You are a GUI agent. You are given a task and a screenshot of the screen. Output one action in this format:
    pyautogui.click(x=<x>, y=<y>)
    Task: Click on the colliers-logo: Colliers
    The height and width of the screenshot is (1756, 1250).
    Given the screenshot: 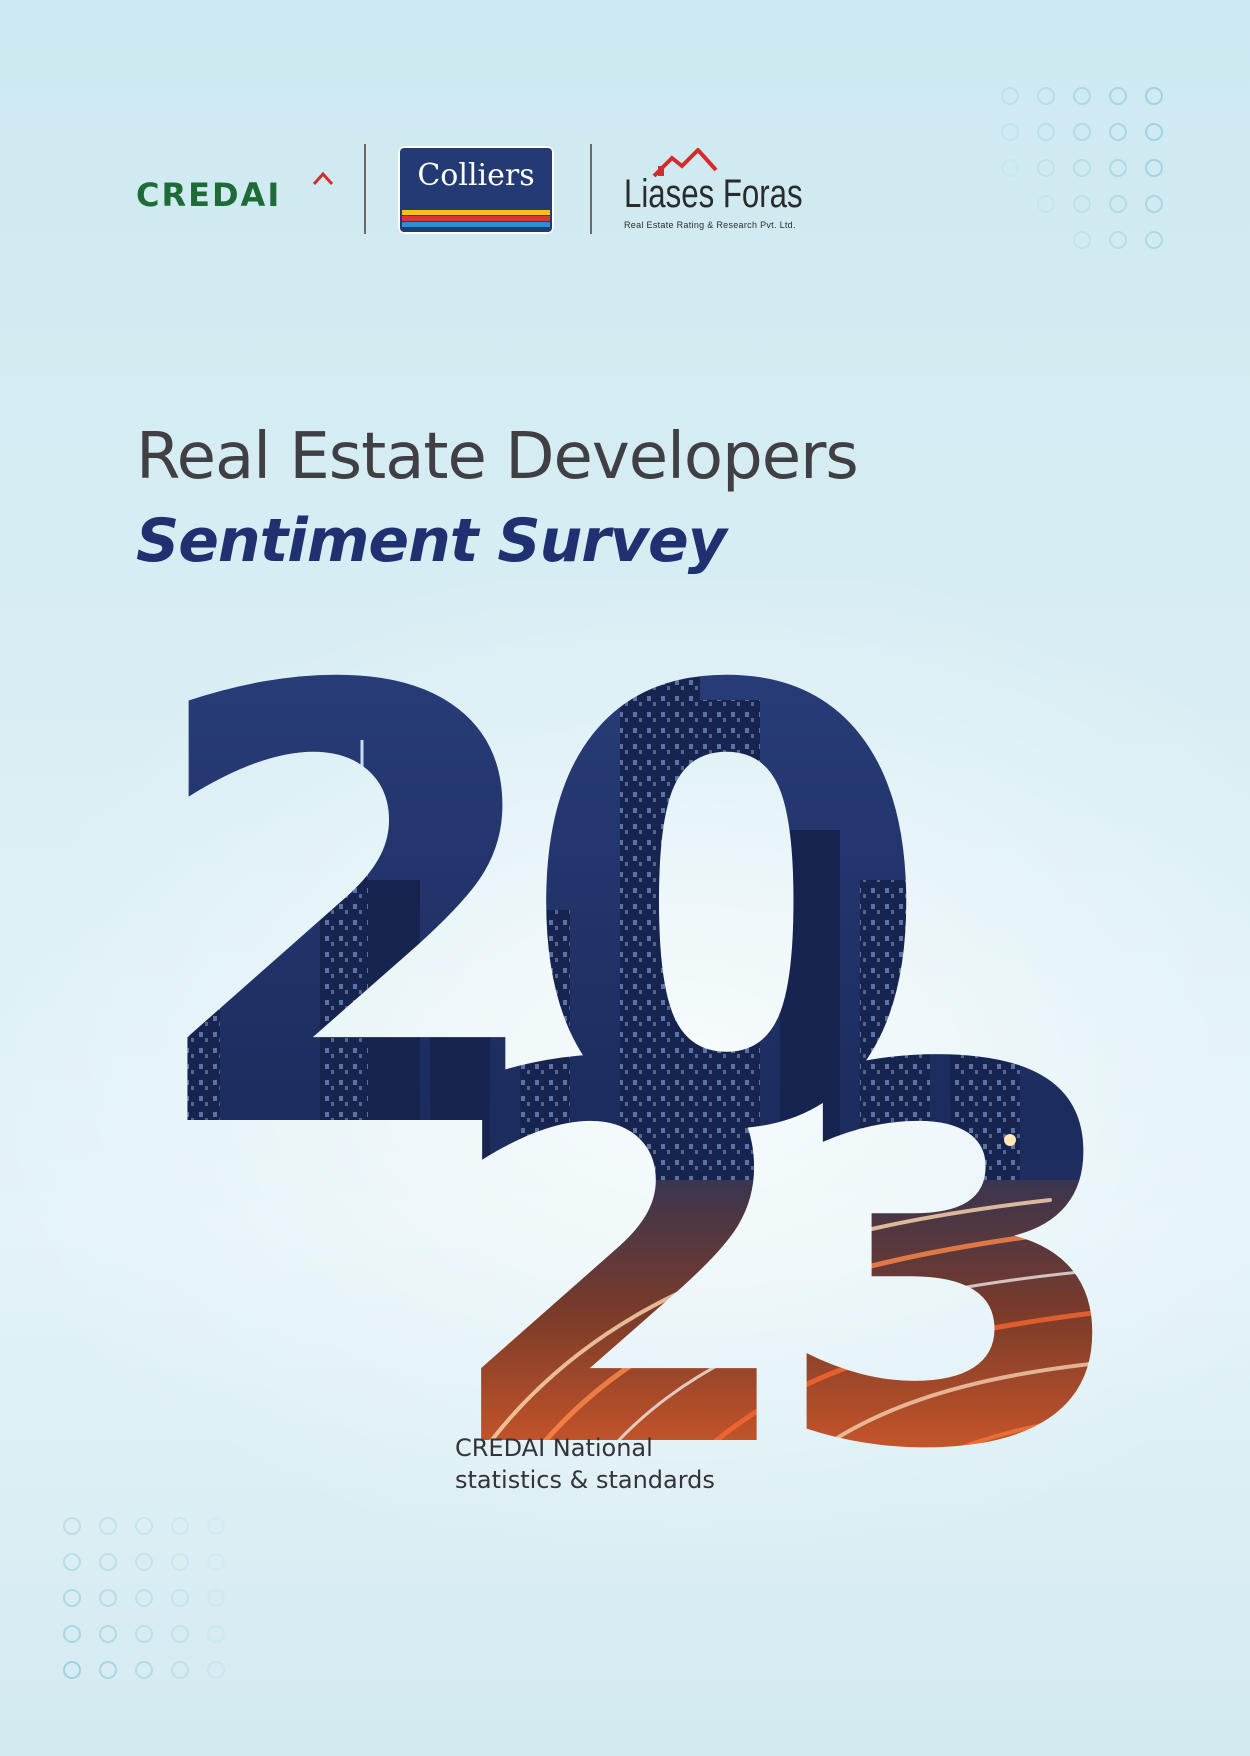 What is the action you would take?
    pyautogui.click(x=476, y=190)
    